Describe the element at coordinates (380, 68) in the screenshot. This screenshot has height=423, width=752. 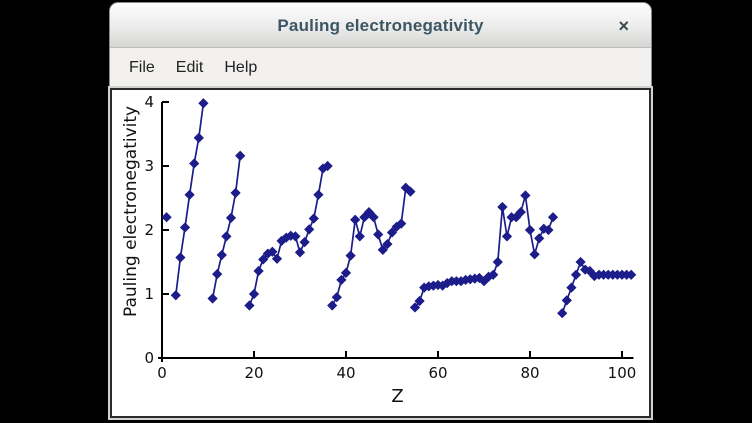
I see `menubar: File Edit Help` at that location.